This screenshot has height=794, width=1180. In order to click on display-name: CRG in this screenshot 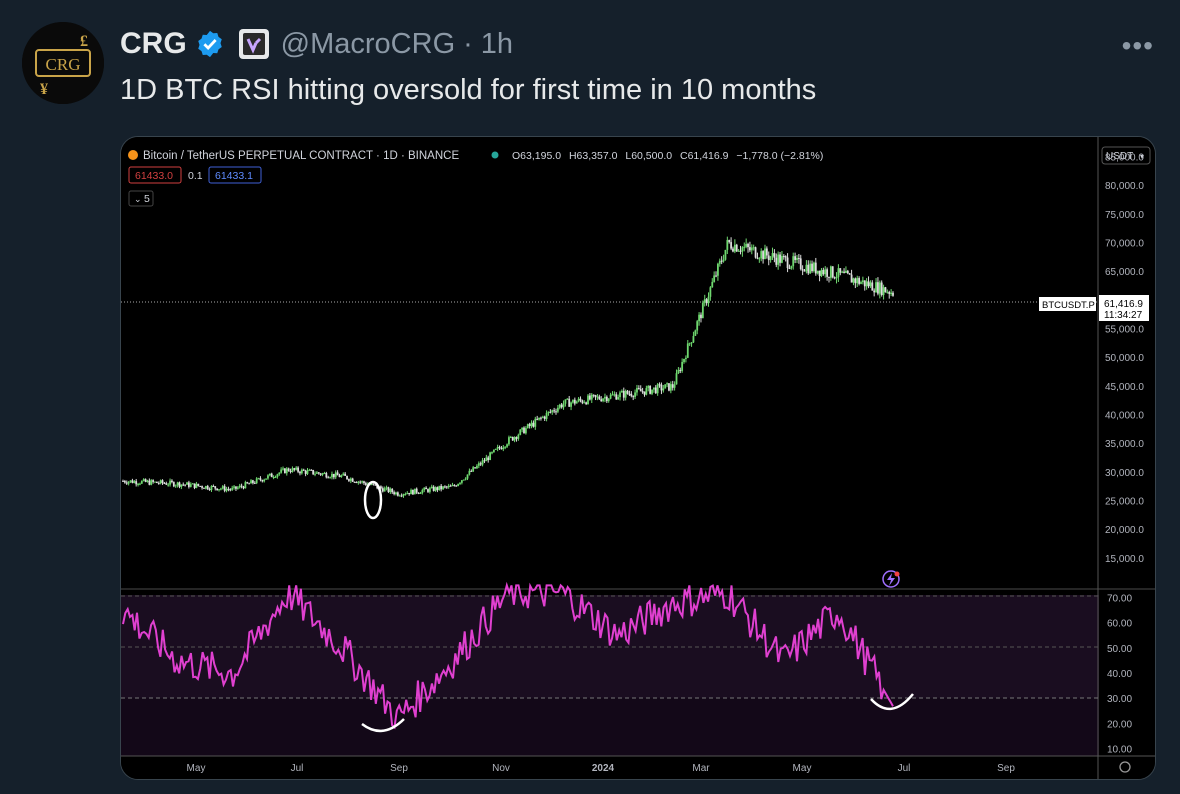, I will do `click(153, 43)`.